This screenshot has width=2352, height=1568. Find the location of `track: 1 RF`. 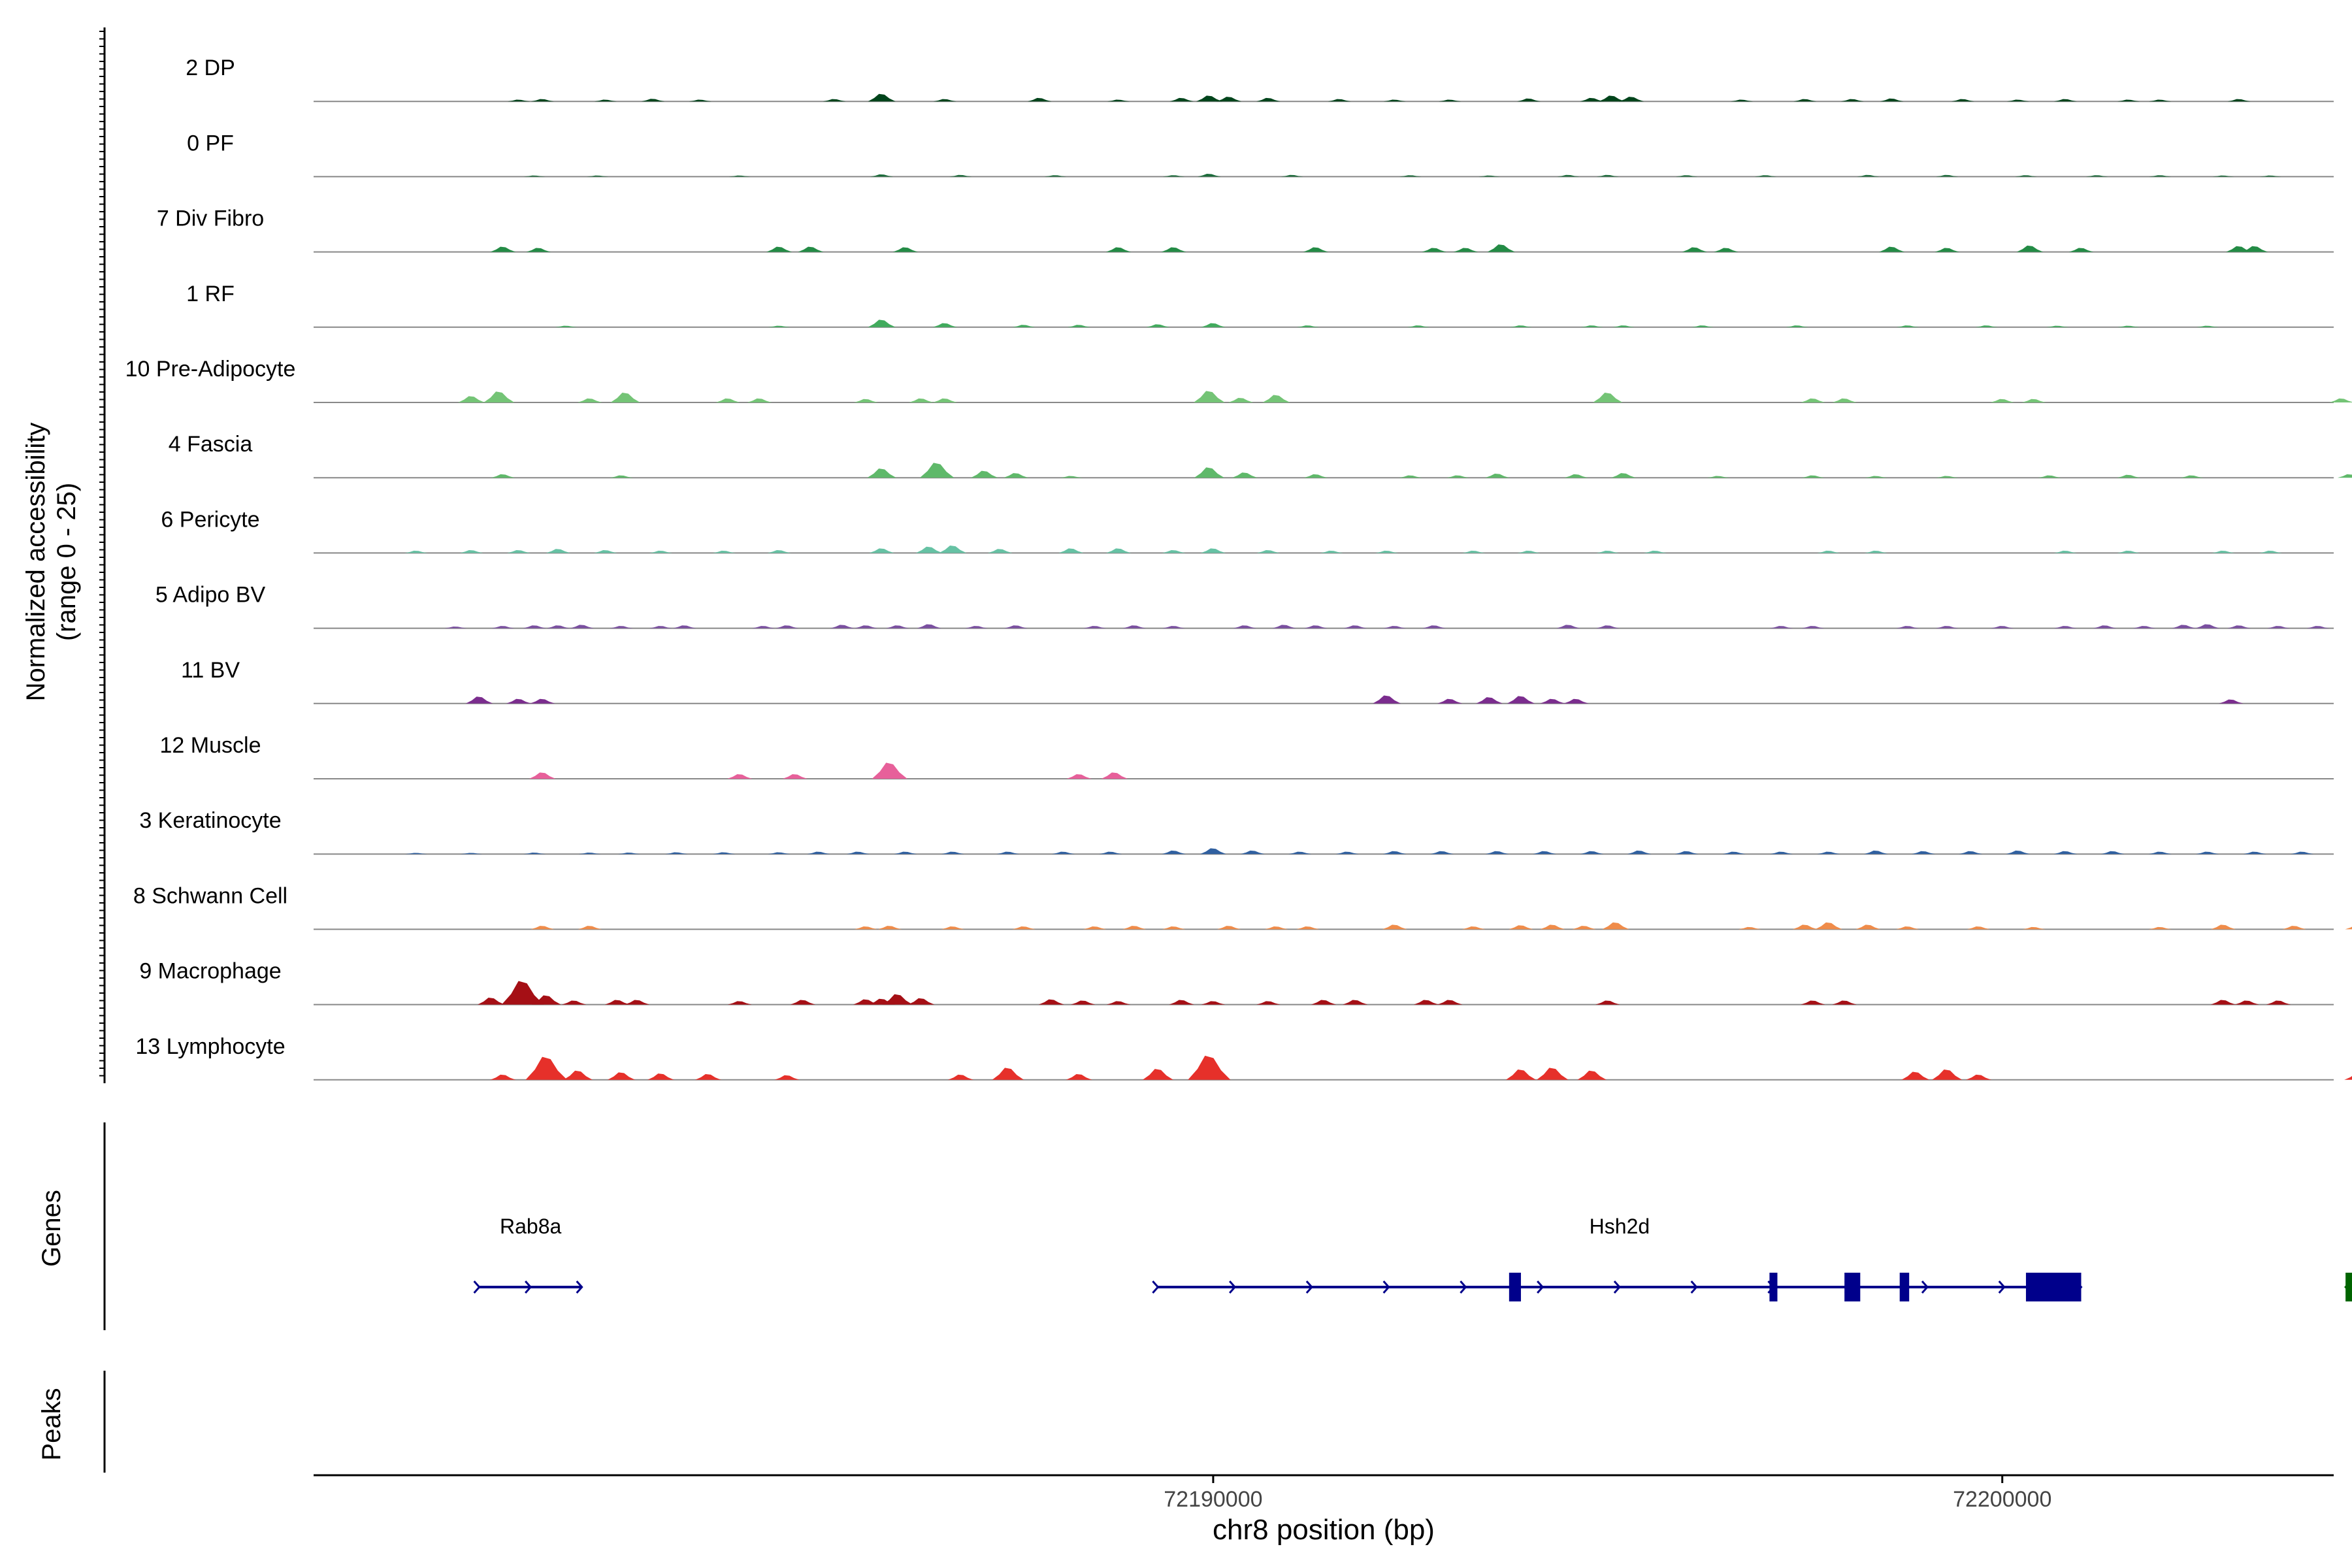

track: 1 RF is located at coordinates (1260, 305).